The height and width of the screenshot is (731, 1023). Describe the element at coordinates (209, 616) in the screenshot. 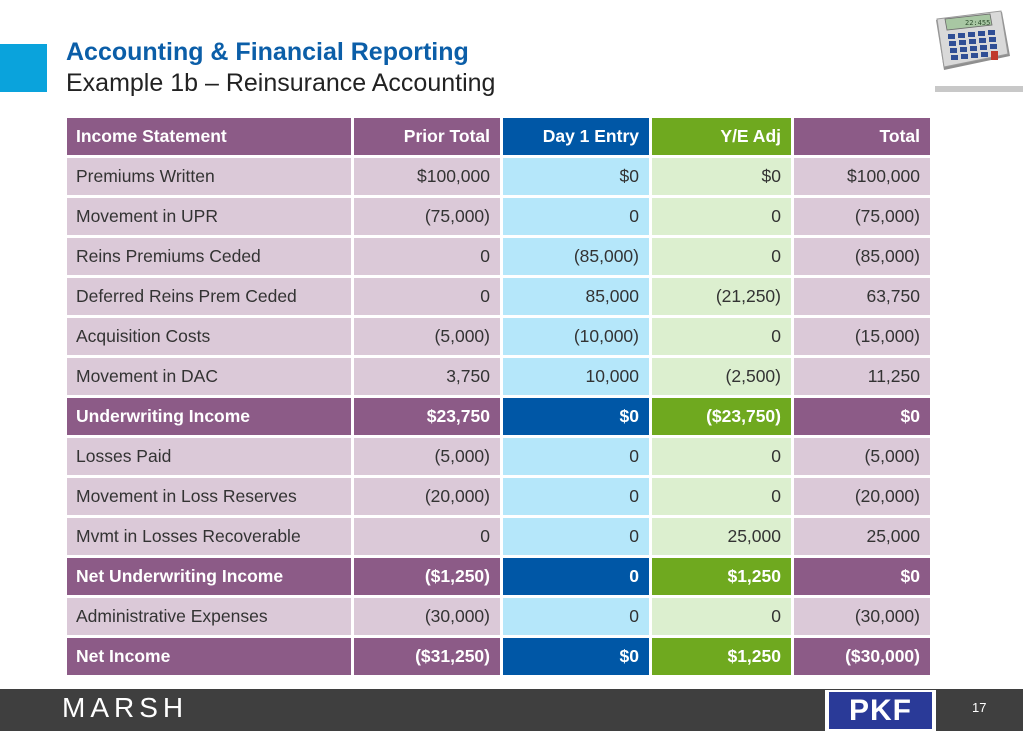

I see `row-label: Administrative Expenses` at that location.